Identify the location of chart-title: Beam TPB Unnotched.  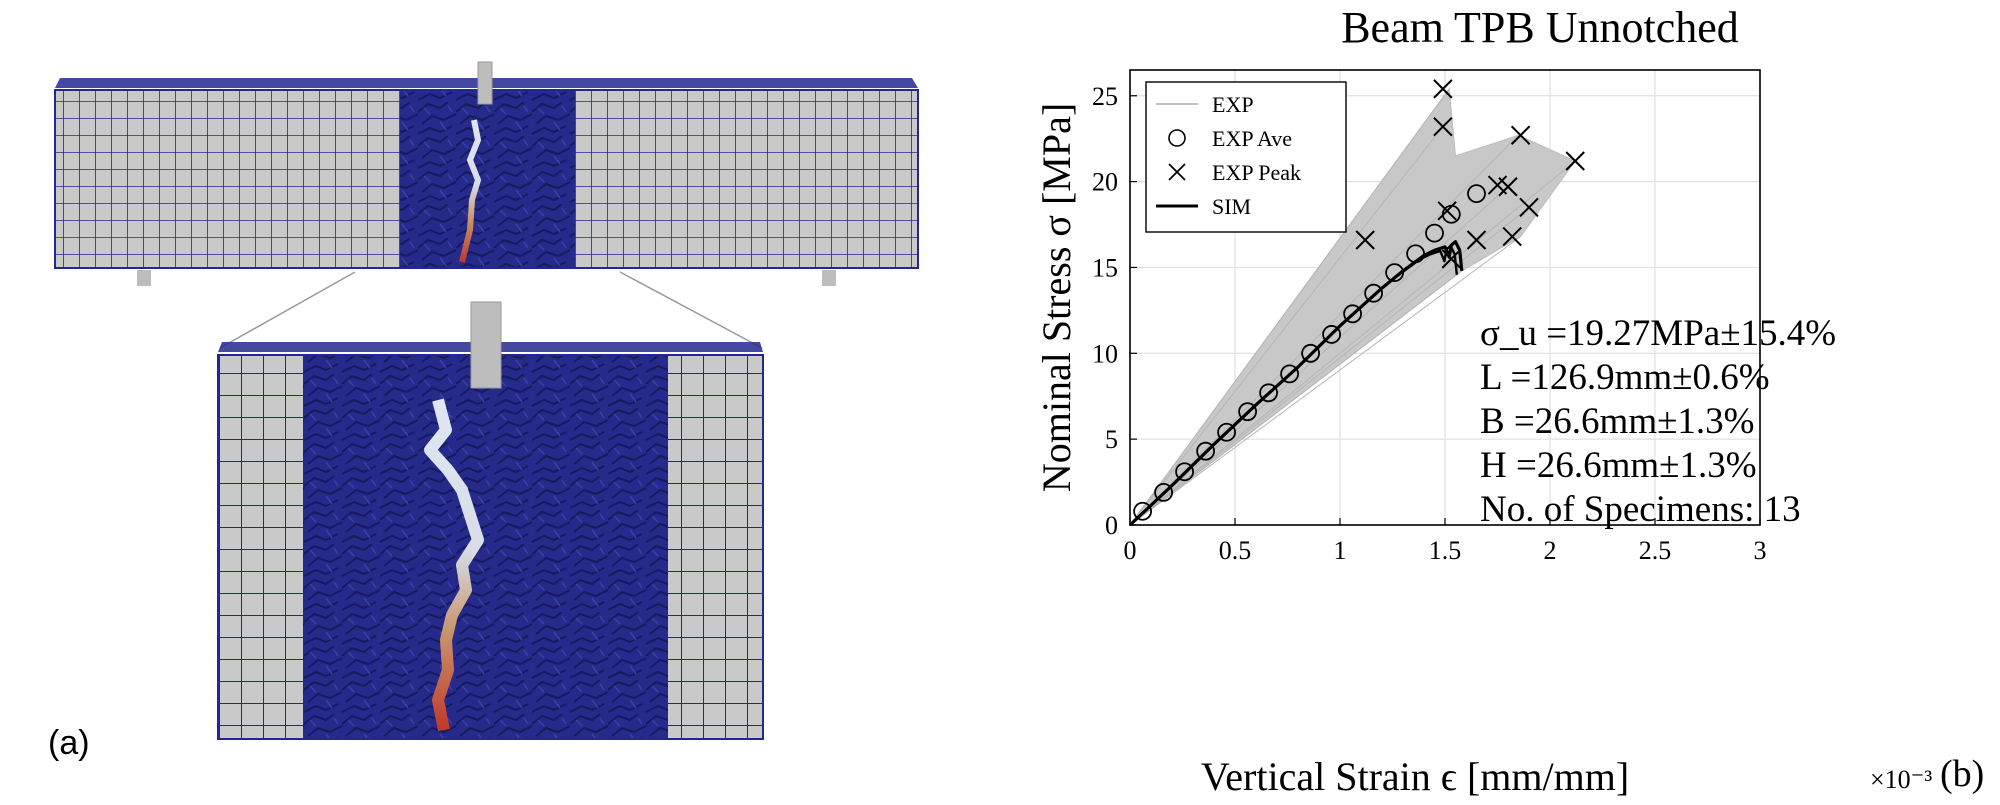
(1540, 27).